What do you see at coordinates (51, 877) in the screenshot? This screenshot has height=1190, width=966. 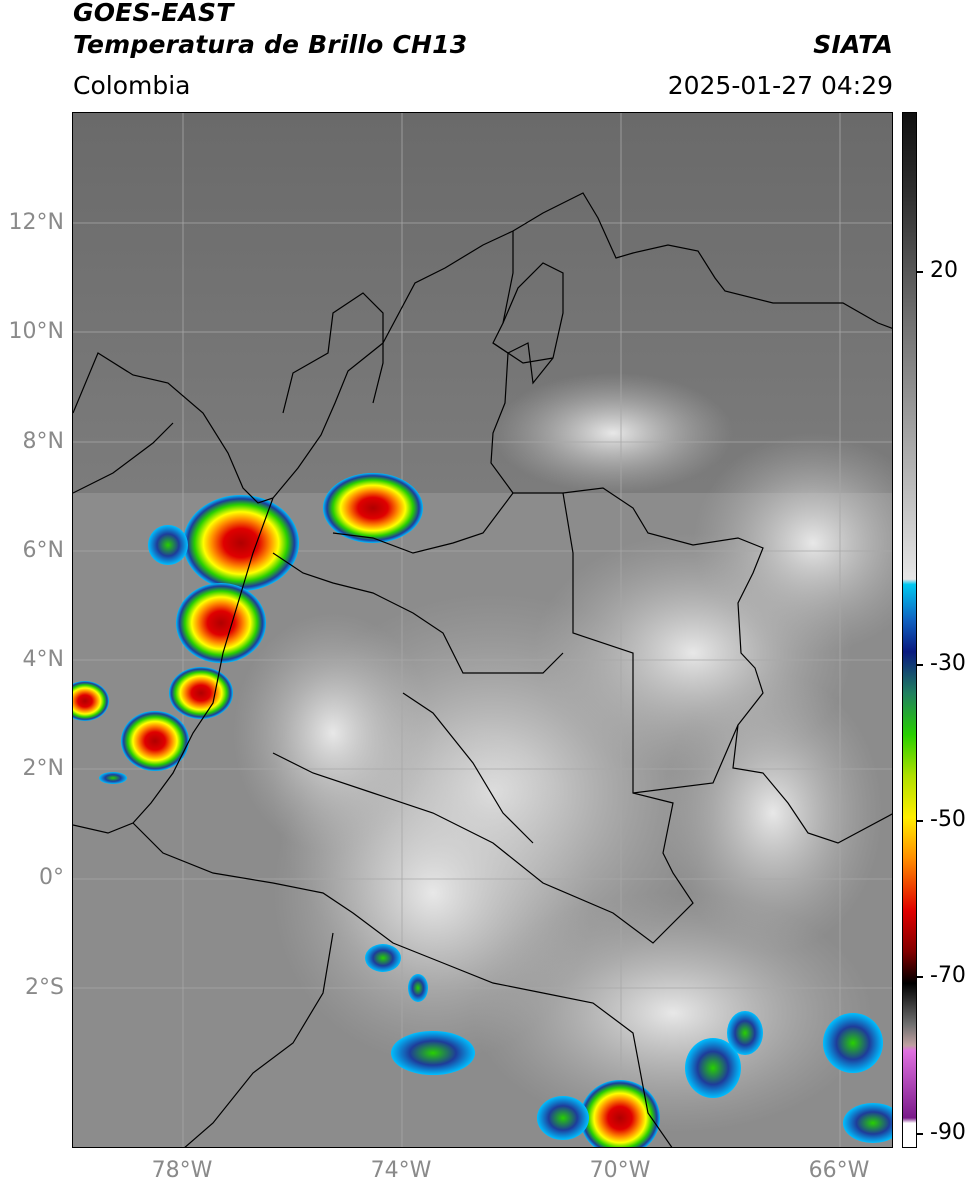 I see `lat-tick-label: 0°` at bounding box center [51, 877].